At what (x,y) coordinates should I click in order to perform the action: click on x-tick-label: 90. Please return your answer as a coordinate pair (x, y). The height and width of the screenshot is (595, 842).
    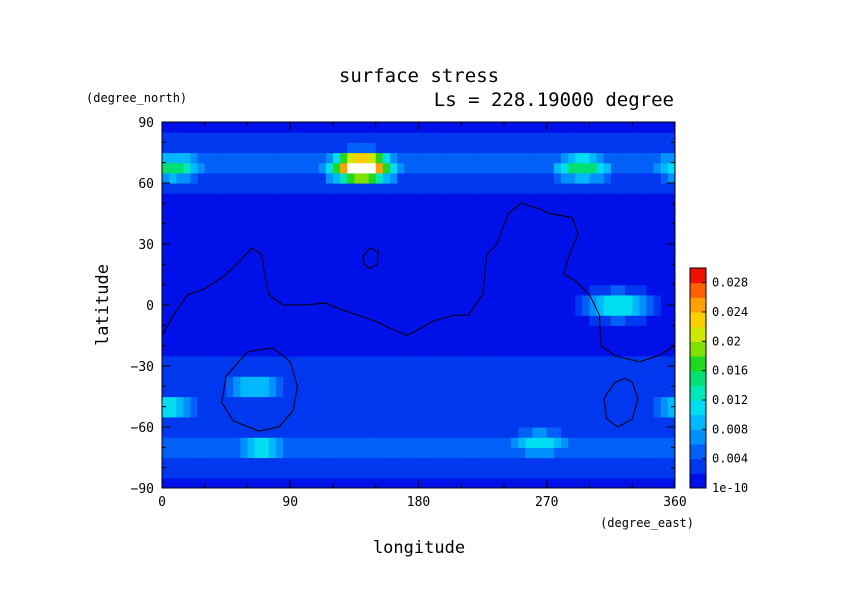
    Looking at the image, I should click on (290, 502).